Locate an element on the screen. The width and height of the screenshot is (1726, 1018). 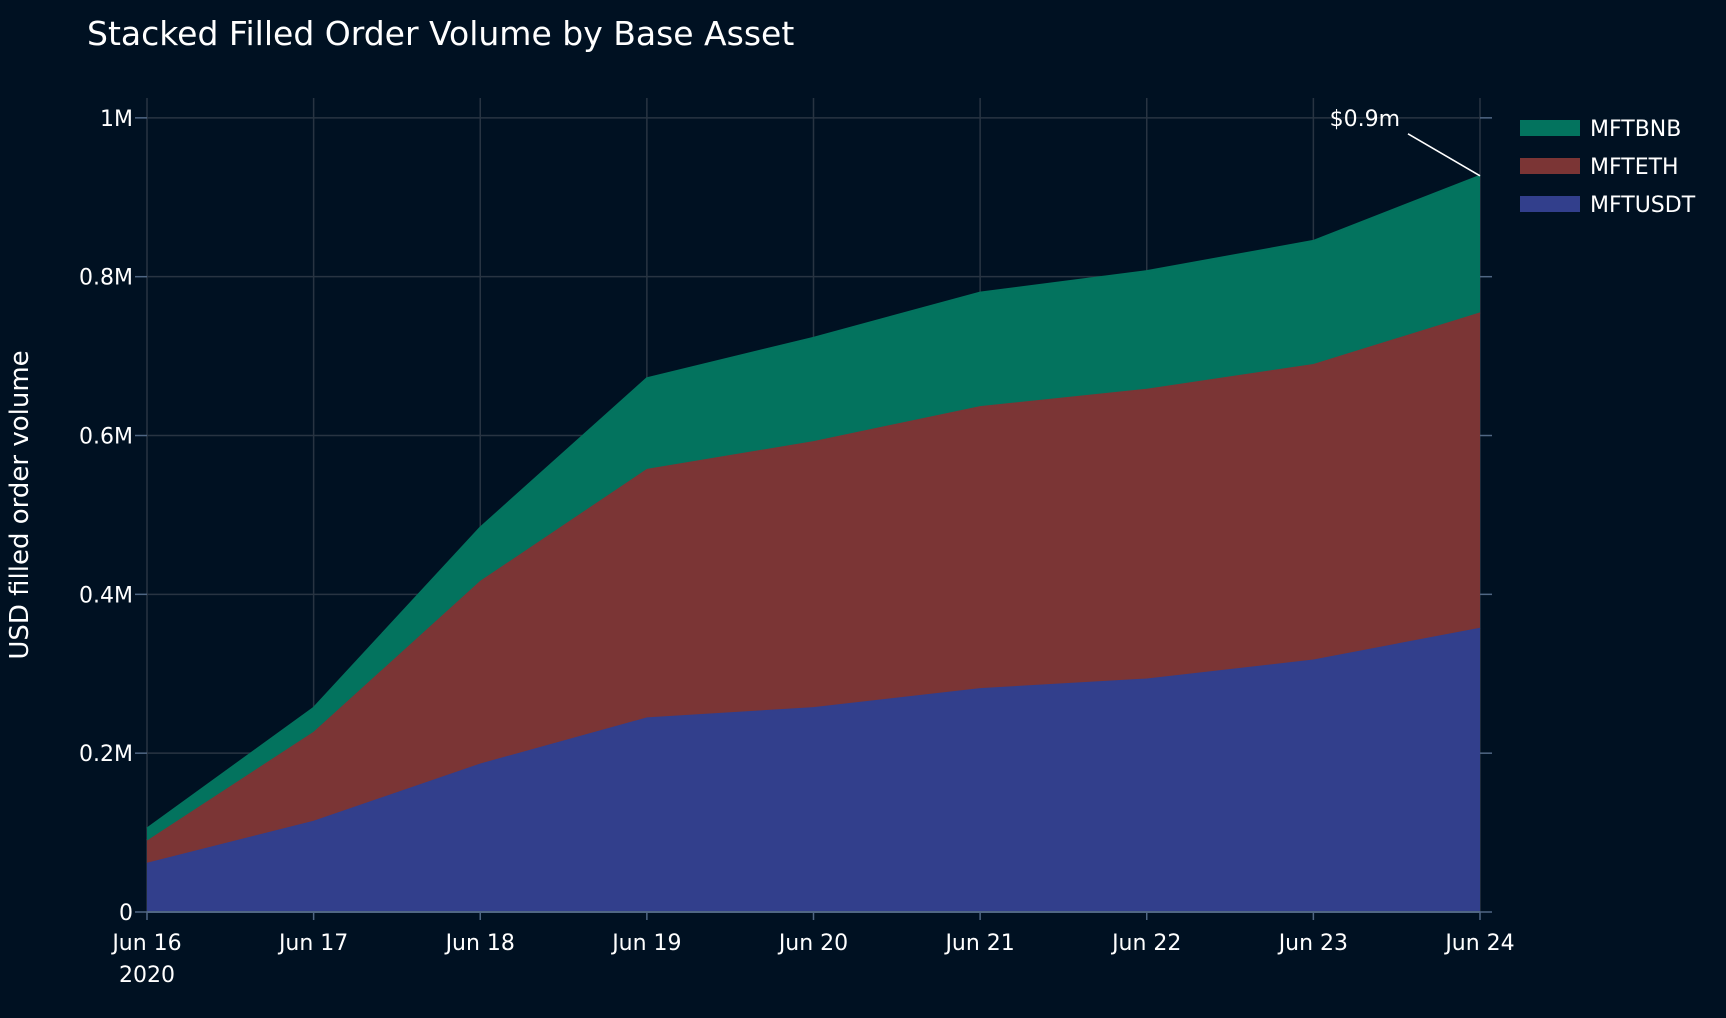
legend-swatch-mfteth is located at coordinates (1550, 166).